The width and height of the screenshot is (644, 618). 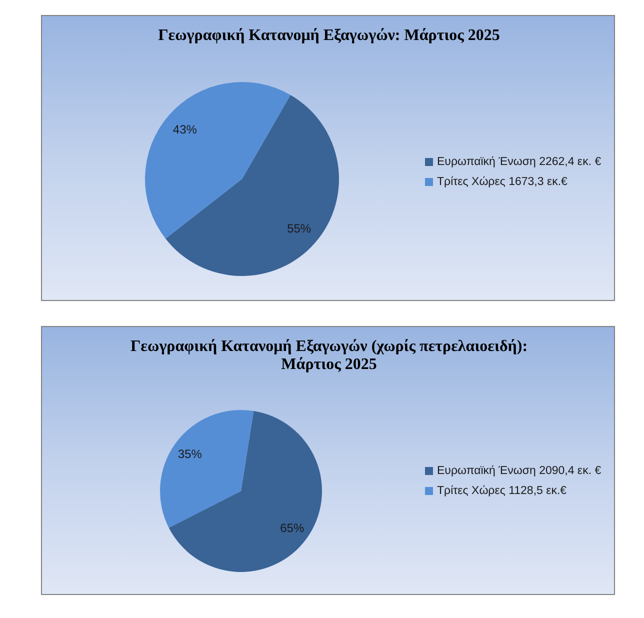 What do you see at coordinates (519, 471) in the screenshot?
I see `legend-label: Ευρωπαϊκή Ένωση 2090,4 εκ. €` at bounding box center [519, 471].